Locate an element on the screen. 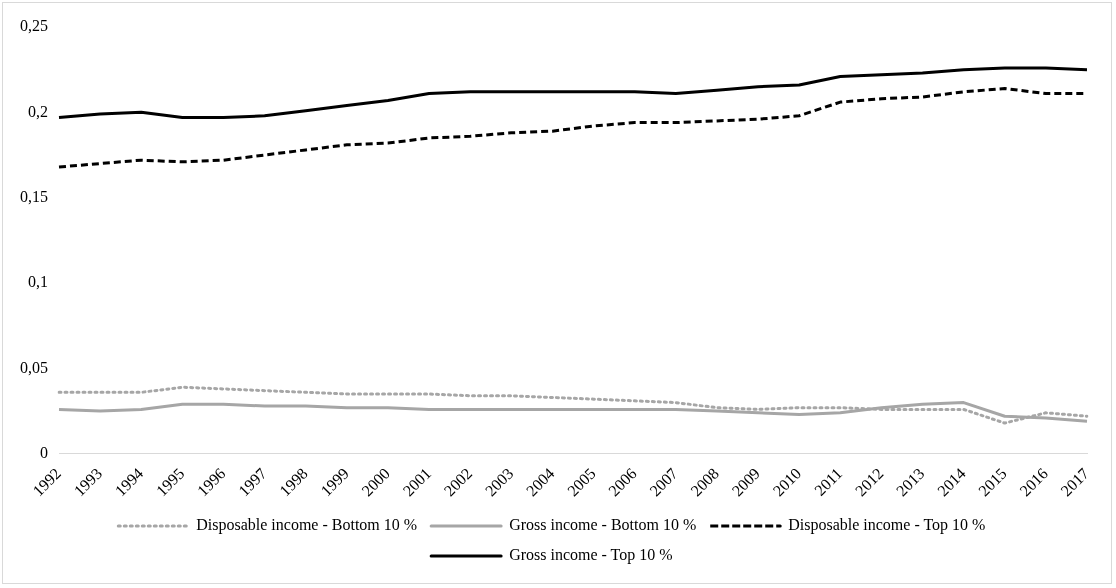 The image size is (1116, 588). x-tick-label: 1992 is located at coordinates (47, 482).